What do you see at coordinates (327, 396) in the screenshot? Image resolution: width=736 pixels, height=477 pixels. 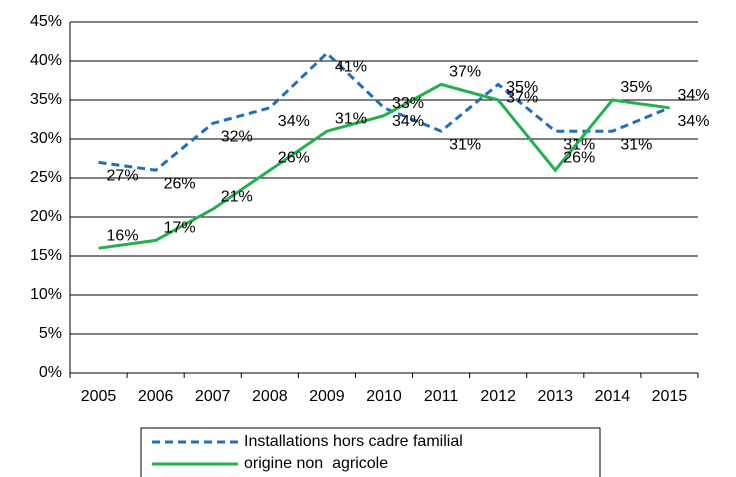 I see `x-tick-label: 2009` at bounding box center [327, 396].